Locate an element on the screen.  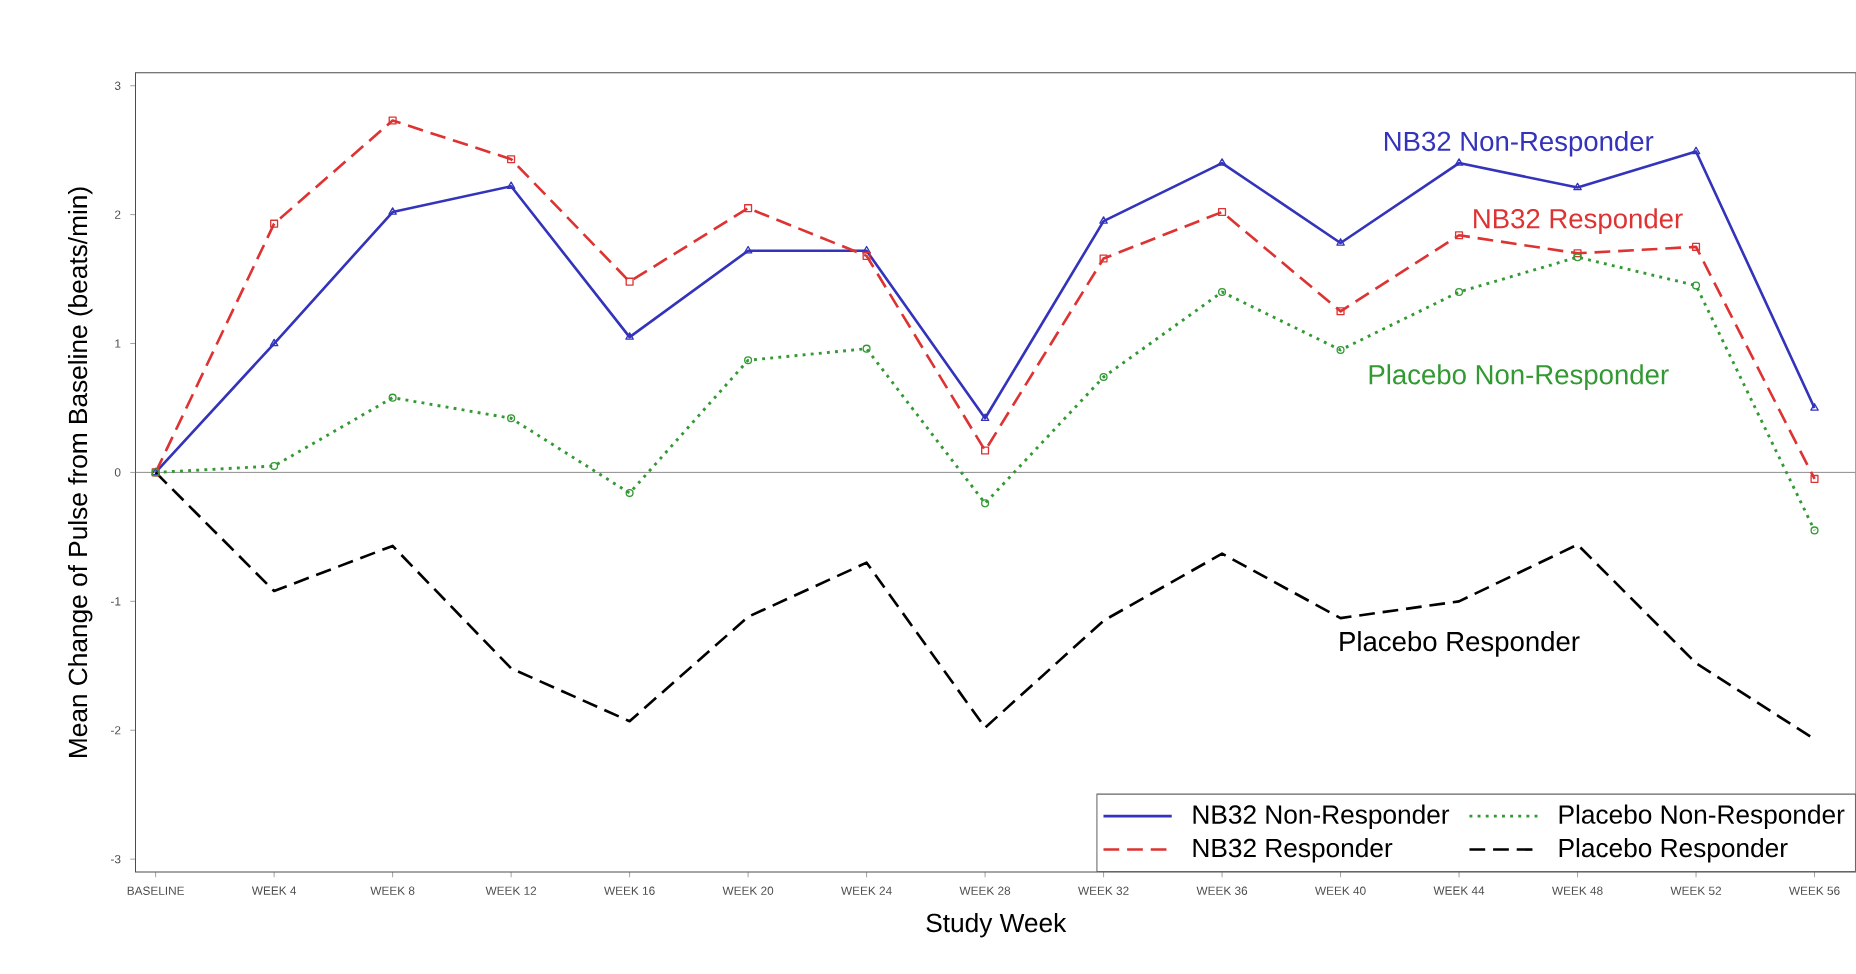
legend-label: Placebo Non-Responder is located at coordinates (1702, 816).